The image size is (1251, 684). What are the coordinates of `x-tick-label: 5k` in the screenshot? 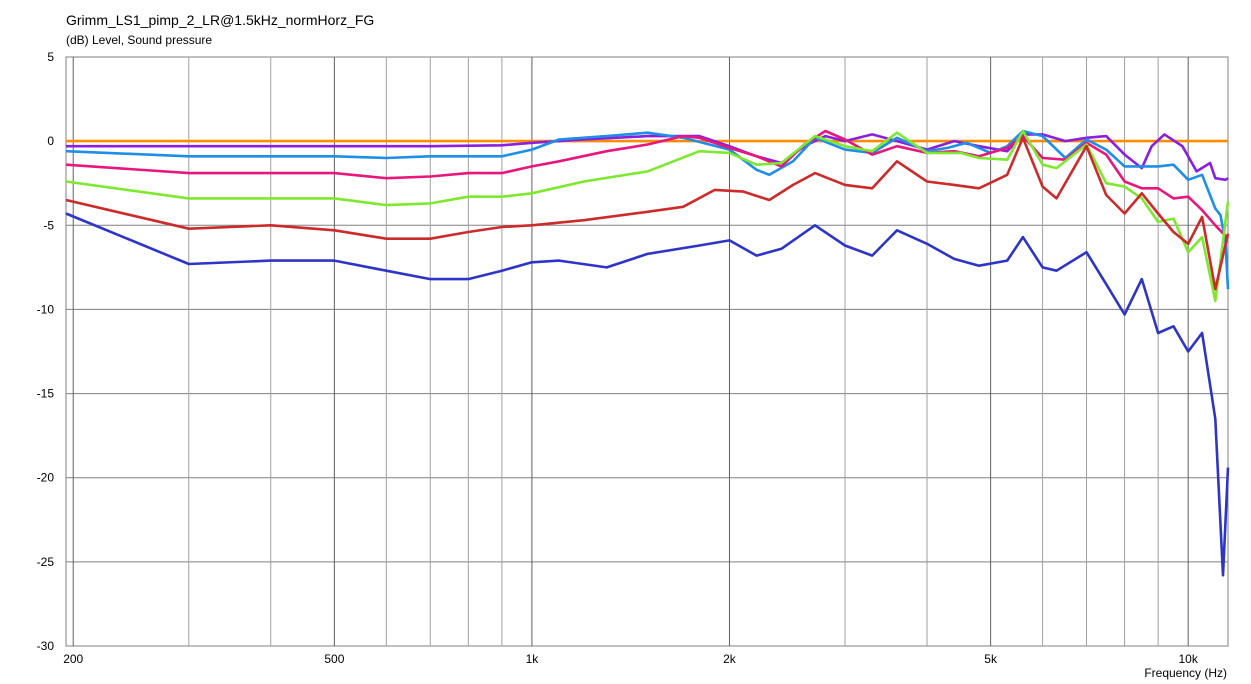 It's located at (991, 659).